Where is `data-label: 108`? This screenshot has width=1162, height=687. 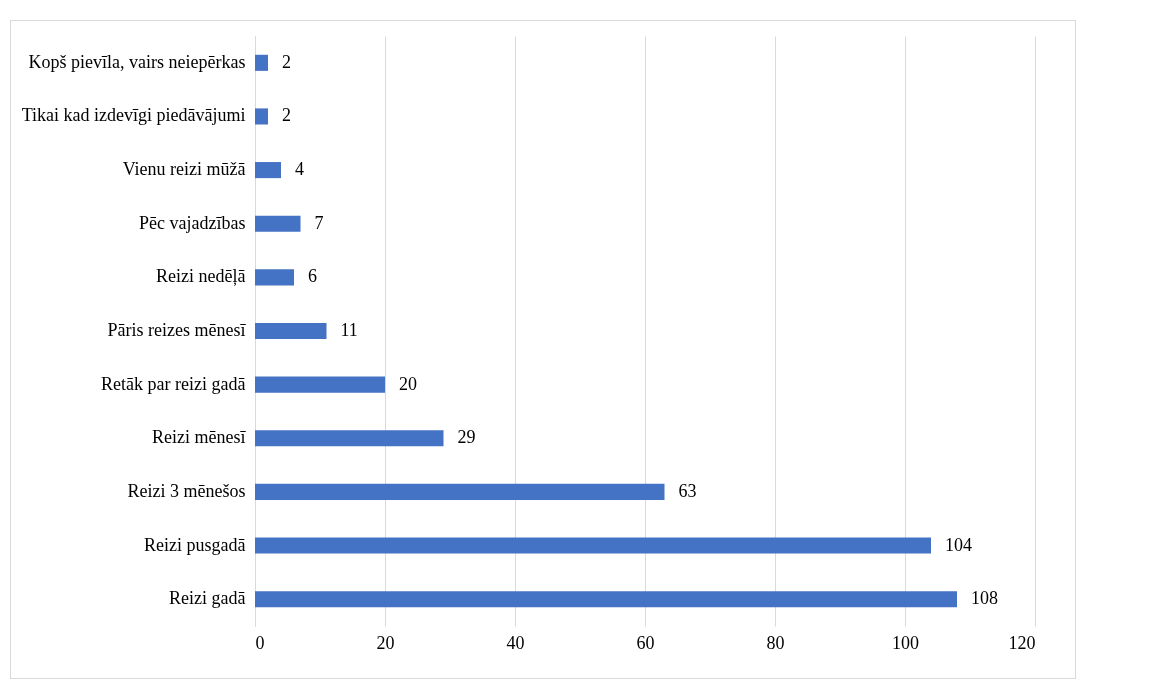 data-label: 108 is located at coordinates (984, 598).